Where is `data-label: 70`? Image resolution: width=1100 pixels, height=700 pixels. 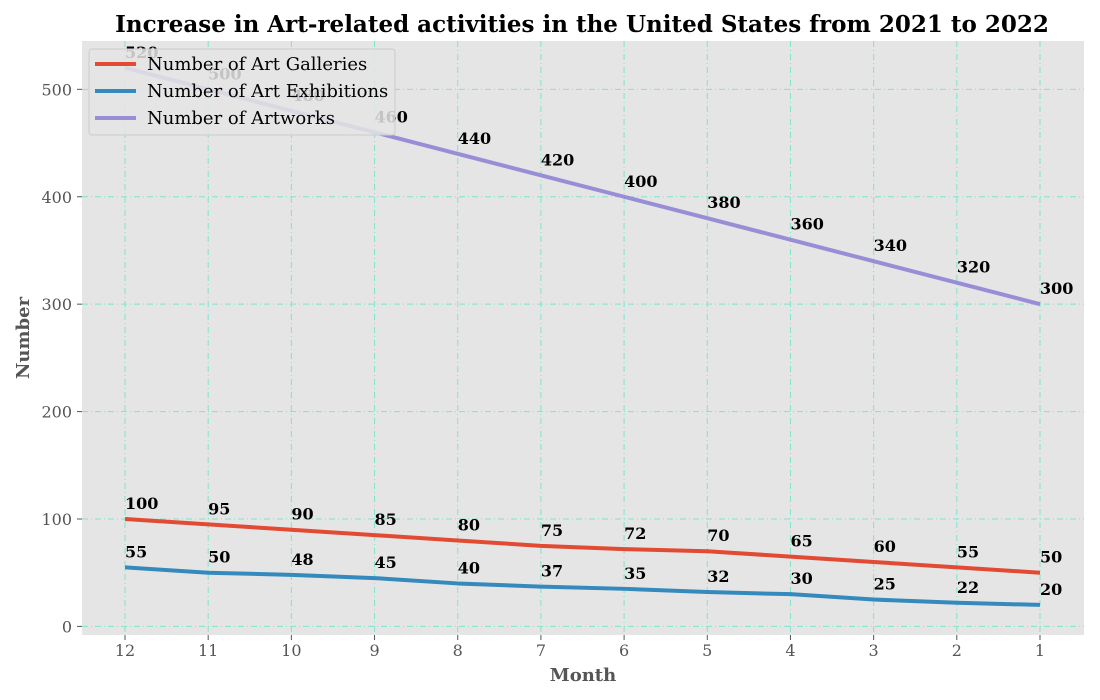
data-label: 70 is located at coordinates (718, 535).